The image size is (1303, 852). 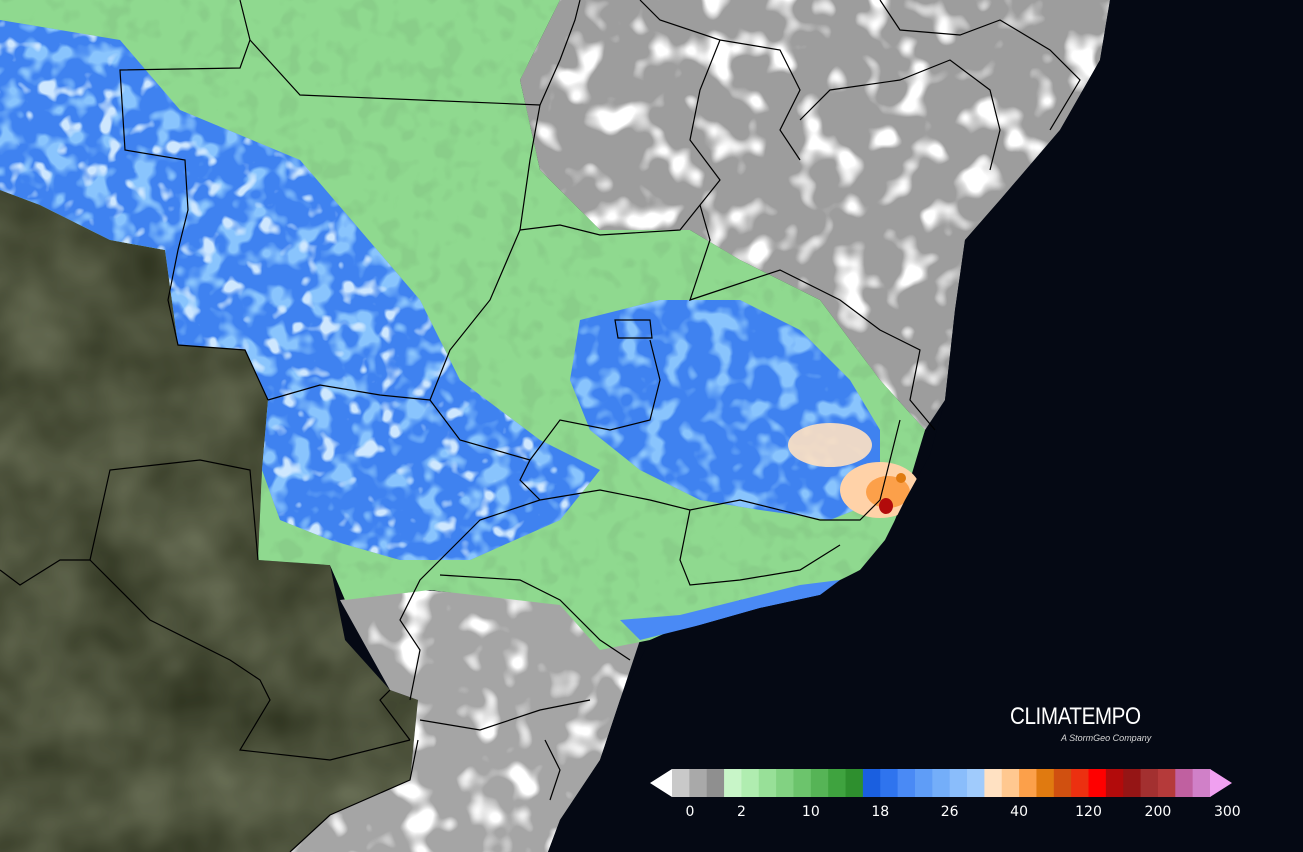 What do you see at coordinates (1019, 812) in the screenshot?
I see `legend-tick-label: 40` at bounding box center [1019, 812].